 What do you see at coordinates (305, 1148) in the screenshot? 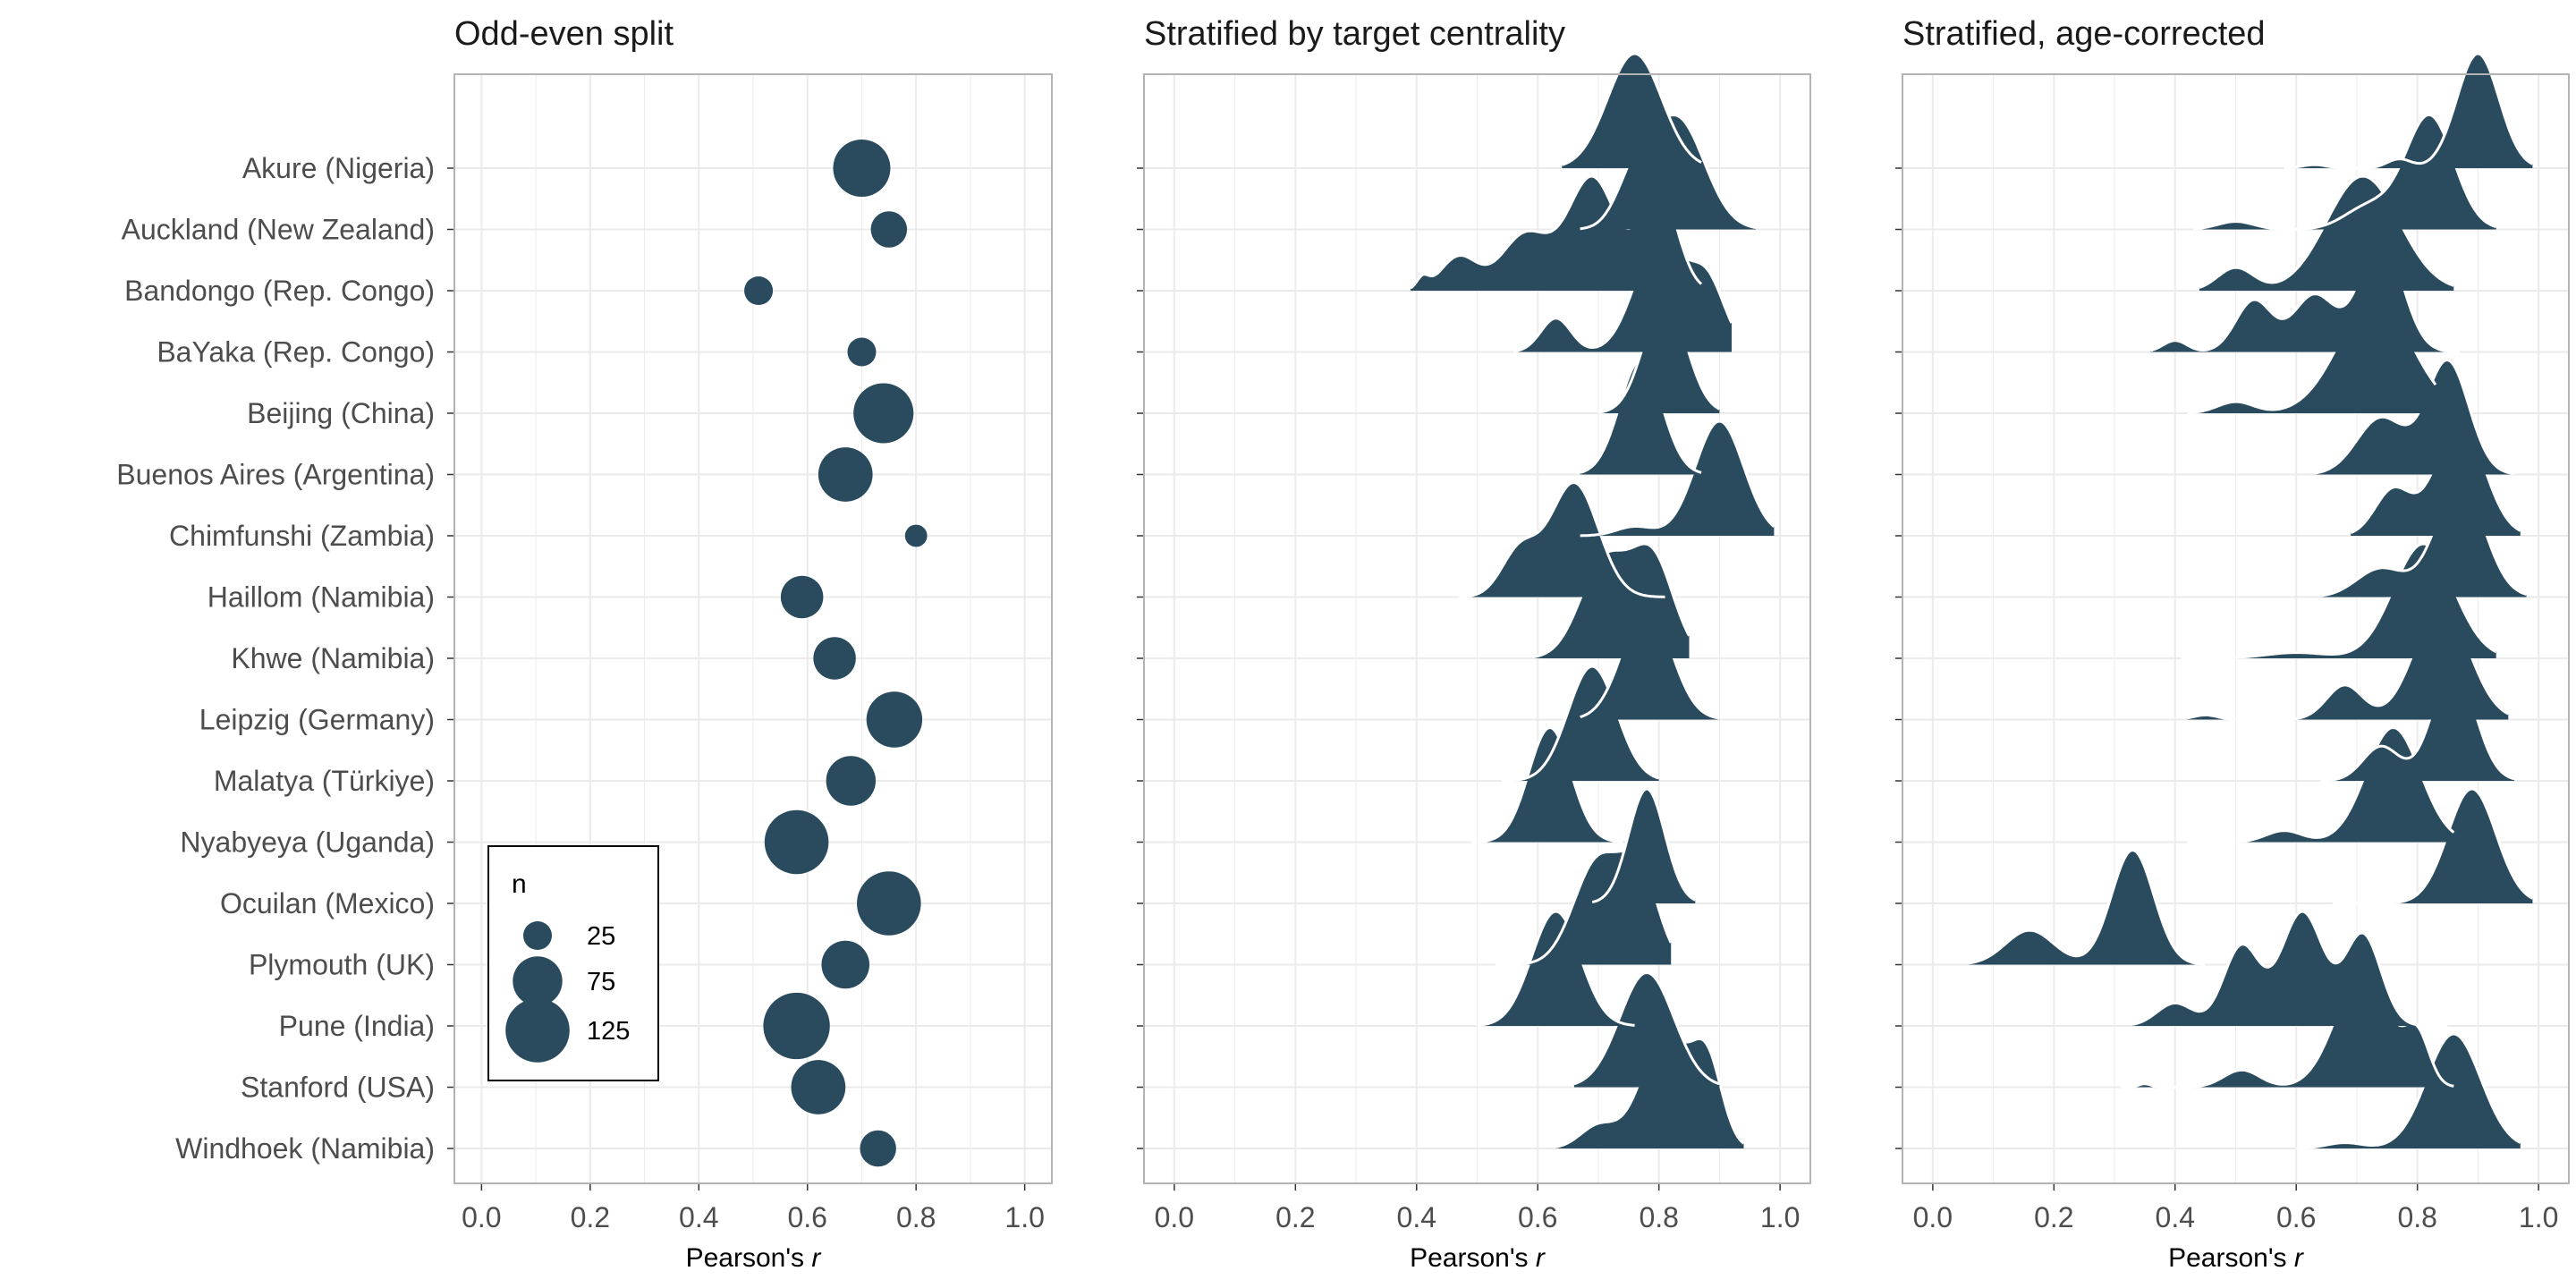
I see `y-tick-label: Windhoek (Namibia)` at bounding box center [305, 1148].